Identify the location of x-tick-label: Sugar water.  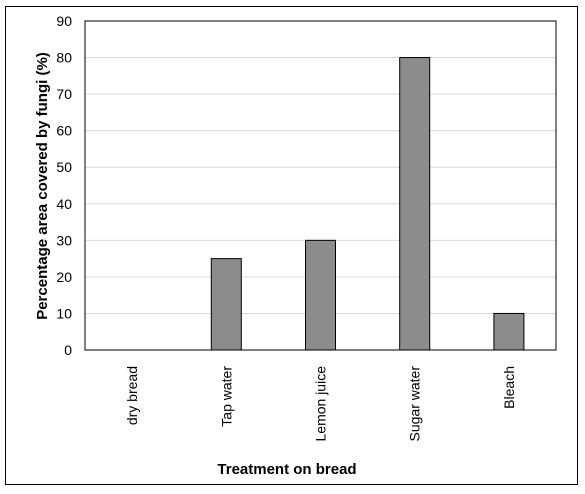
(415, 404).